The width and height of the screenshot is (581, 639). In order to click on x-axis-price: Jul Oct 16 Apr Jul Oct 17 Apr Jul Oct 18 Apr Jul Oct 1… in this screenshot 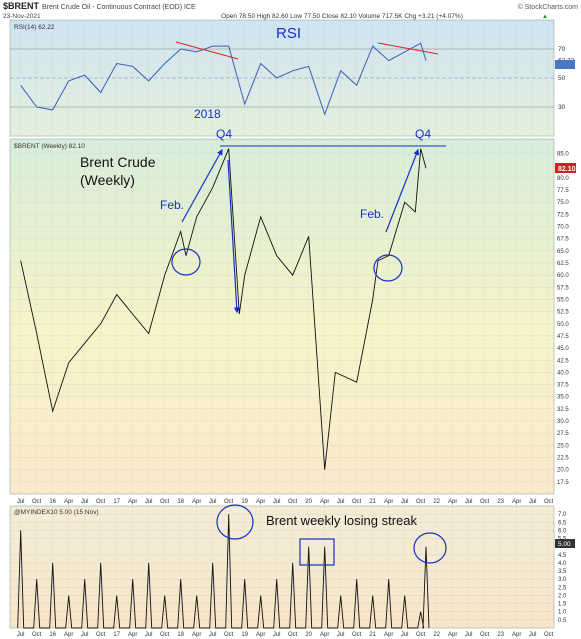, I will do `click(285, 502)`.